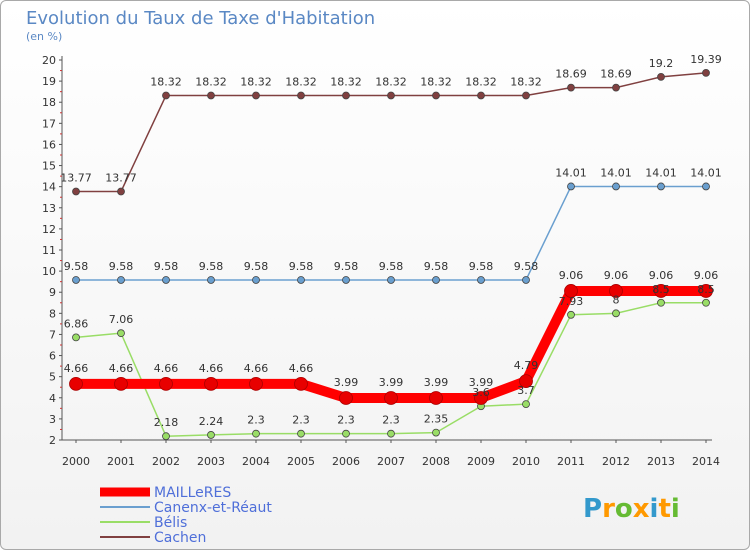 The image size is (750, 550). Describe the element at coordinates (121, 461) in the screenshot. I see `x-tick-label-2001: 2001` at that location.